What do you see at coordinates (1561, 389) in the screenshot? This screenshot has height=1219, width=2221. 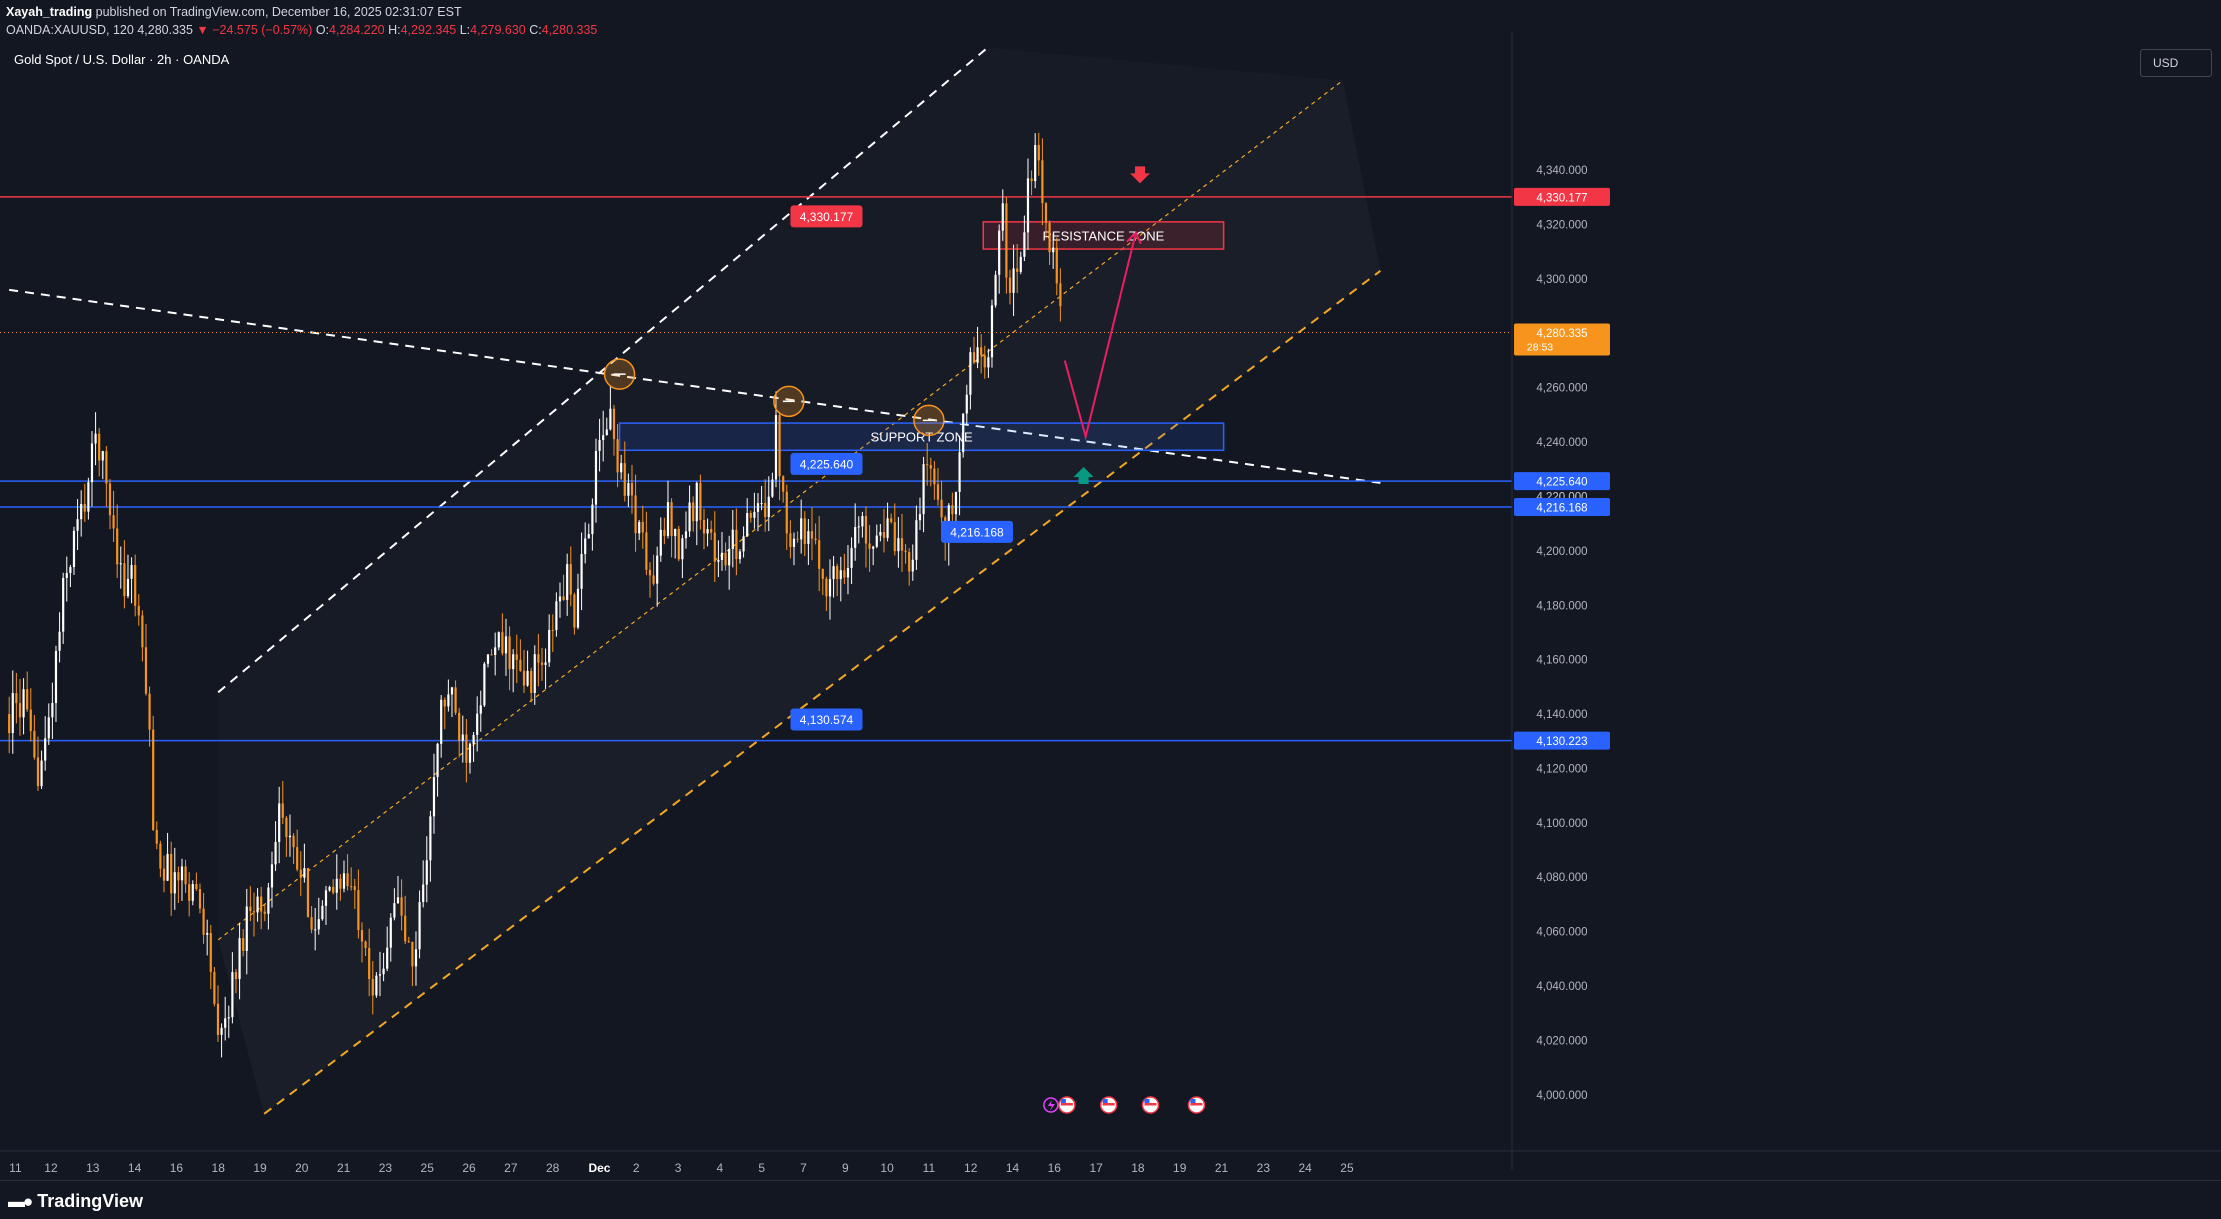 I see `y-tick-label: 4,260.000` at bounding box center [1561, 389].